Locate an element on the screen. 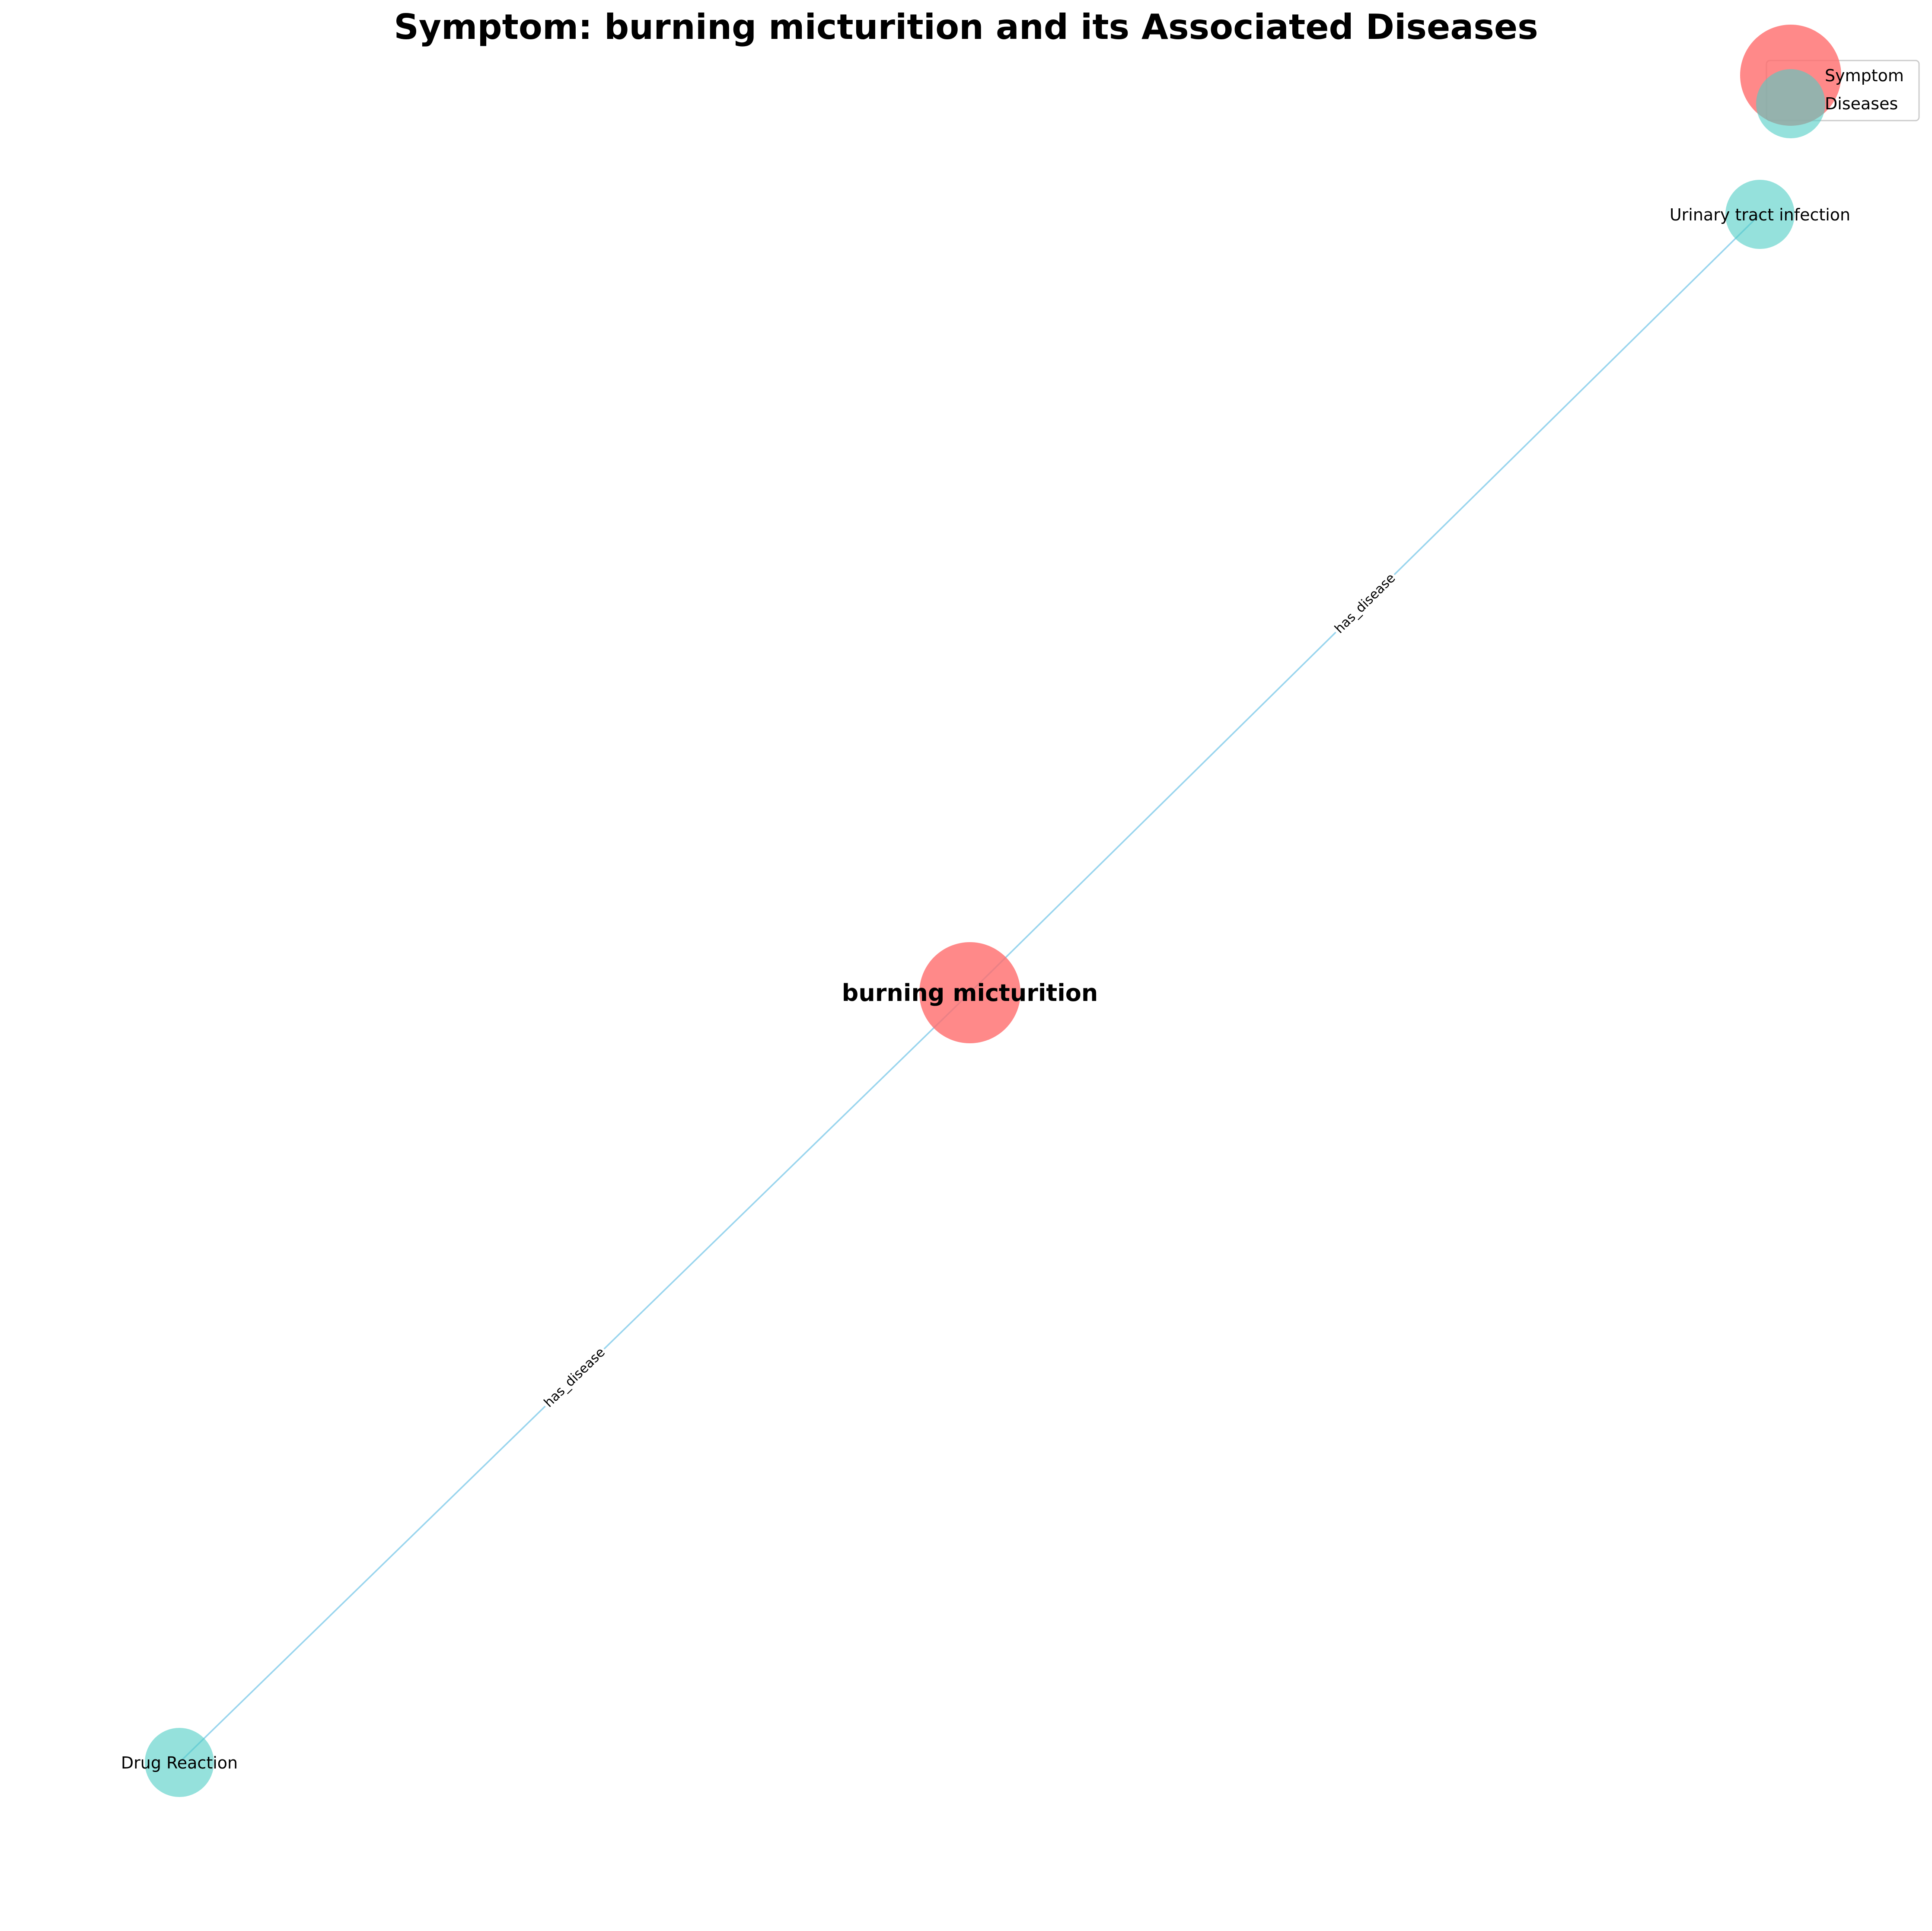 Image resolution: width=1932 pixels, height=1931 pixels. symptom-node-label: burning micturition is located at coordinates (970, 993).